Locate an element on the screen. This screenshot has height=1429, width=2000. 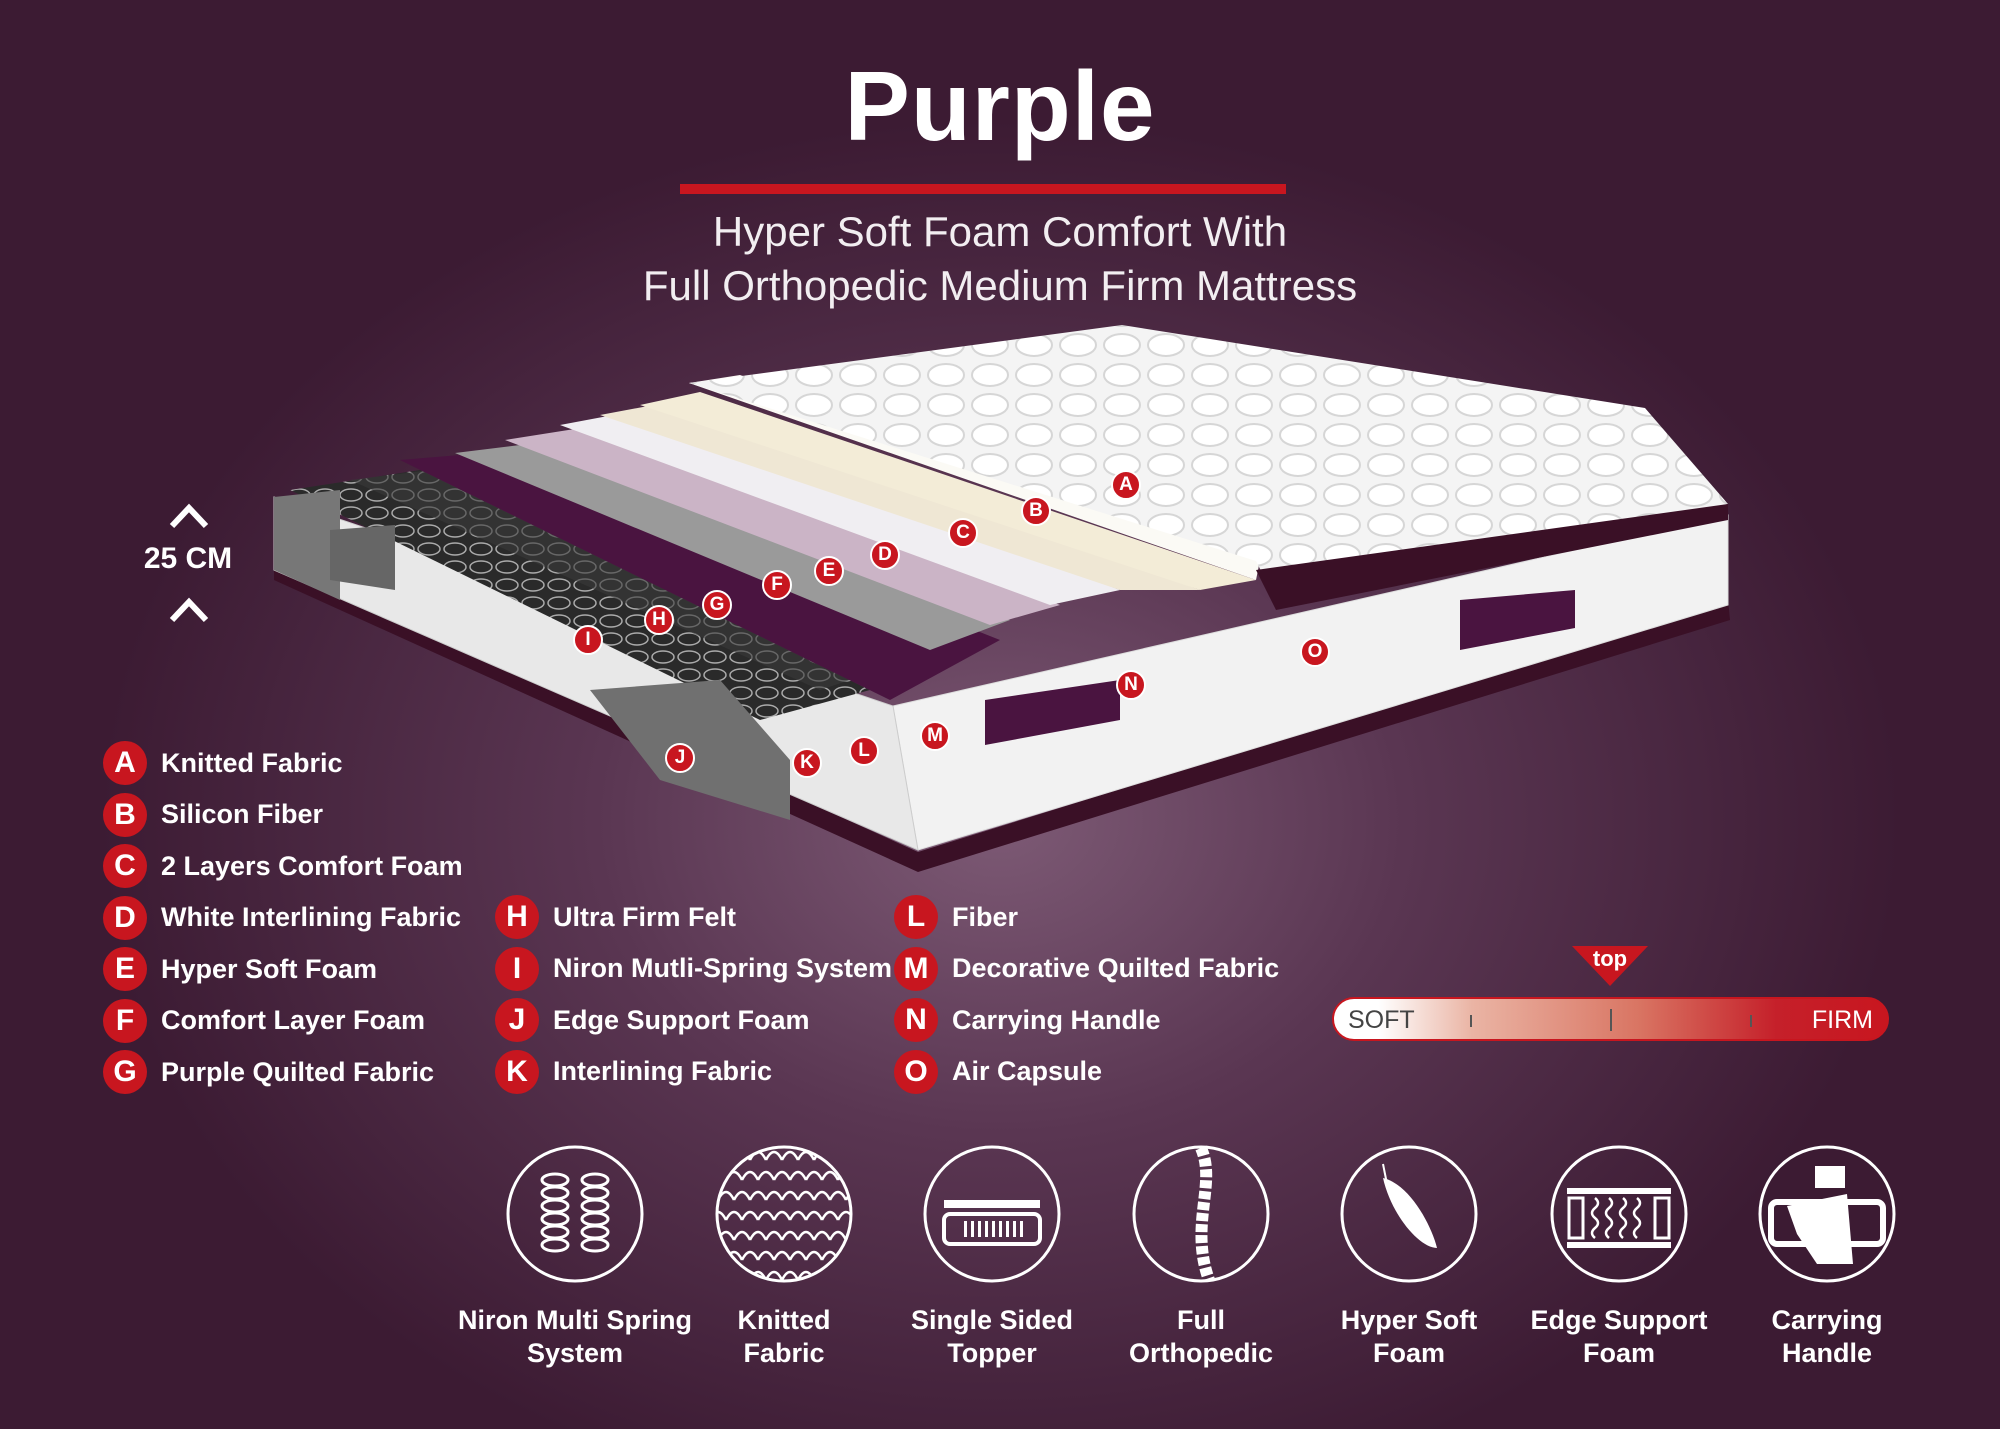
legend-letter: H is located at coordinates (517, 917).